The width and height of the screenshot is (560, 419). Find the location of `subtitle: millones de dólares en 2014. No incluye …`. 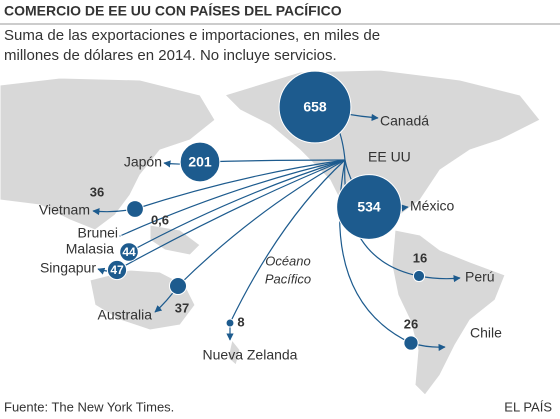

subtitle: millones de dólares en 2014. No incluye … is located at coordinates (170, 55).